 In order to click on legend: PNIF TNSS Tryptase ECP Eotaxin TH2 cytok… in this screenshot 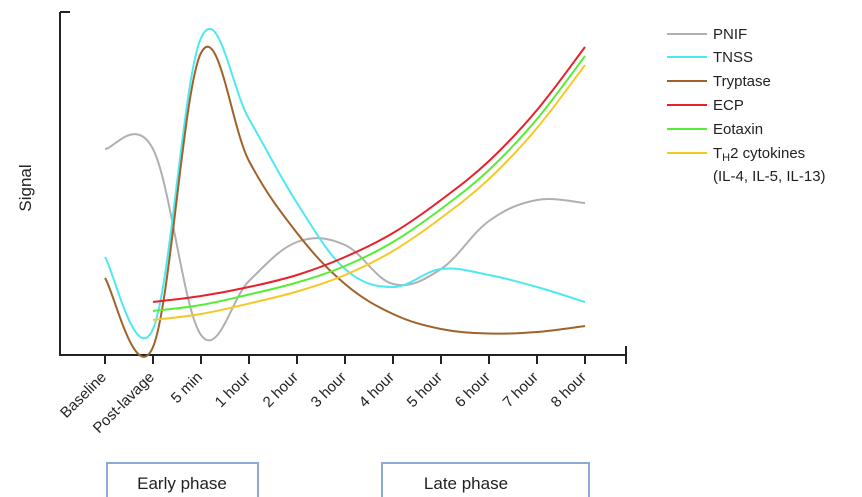, I will do `click(746, 105)`.